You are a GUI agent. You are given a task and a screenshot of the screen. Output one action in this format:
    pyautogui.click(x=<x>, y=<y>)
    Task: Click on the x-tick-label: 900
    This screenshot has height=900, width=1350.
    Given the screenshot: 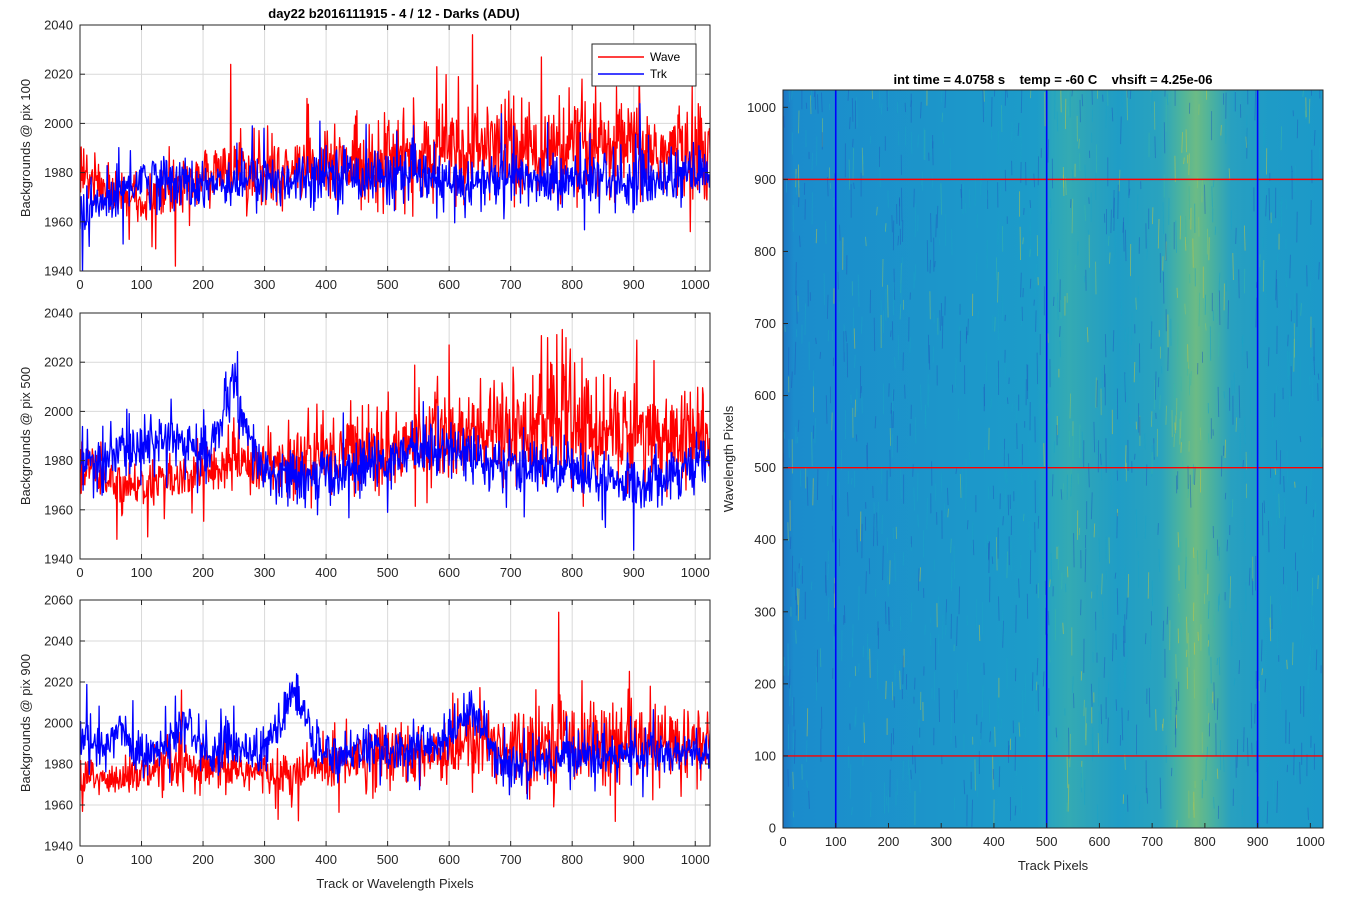 What is the action you would take?
    pyautogui.click(x=634, y=572)
    